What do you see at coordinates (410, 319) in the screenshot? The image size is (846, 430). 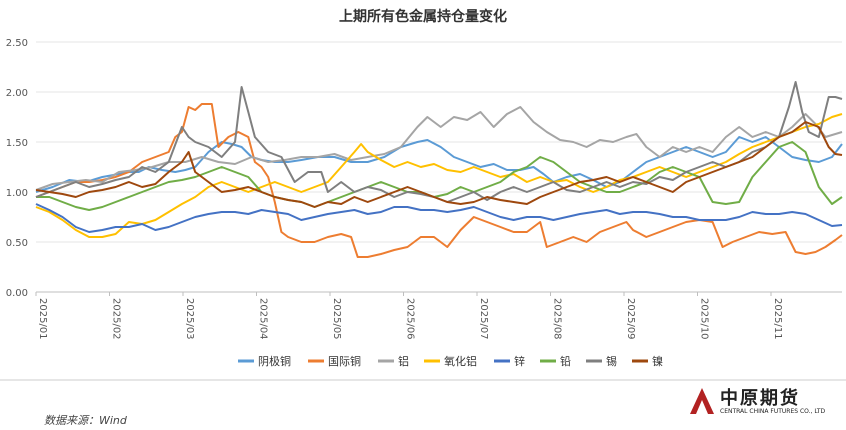 I see `x-tick-label: 2025/06` at bounding box center [410, 319].